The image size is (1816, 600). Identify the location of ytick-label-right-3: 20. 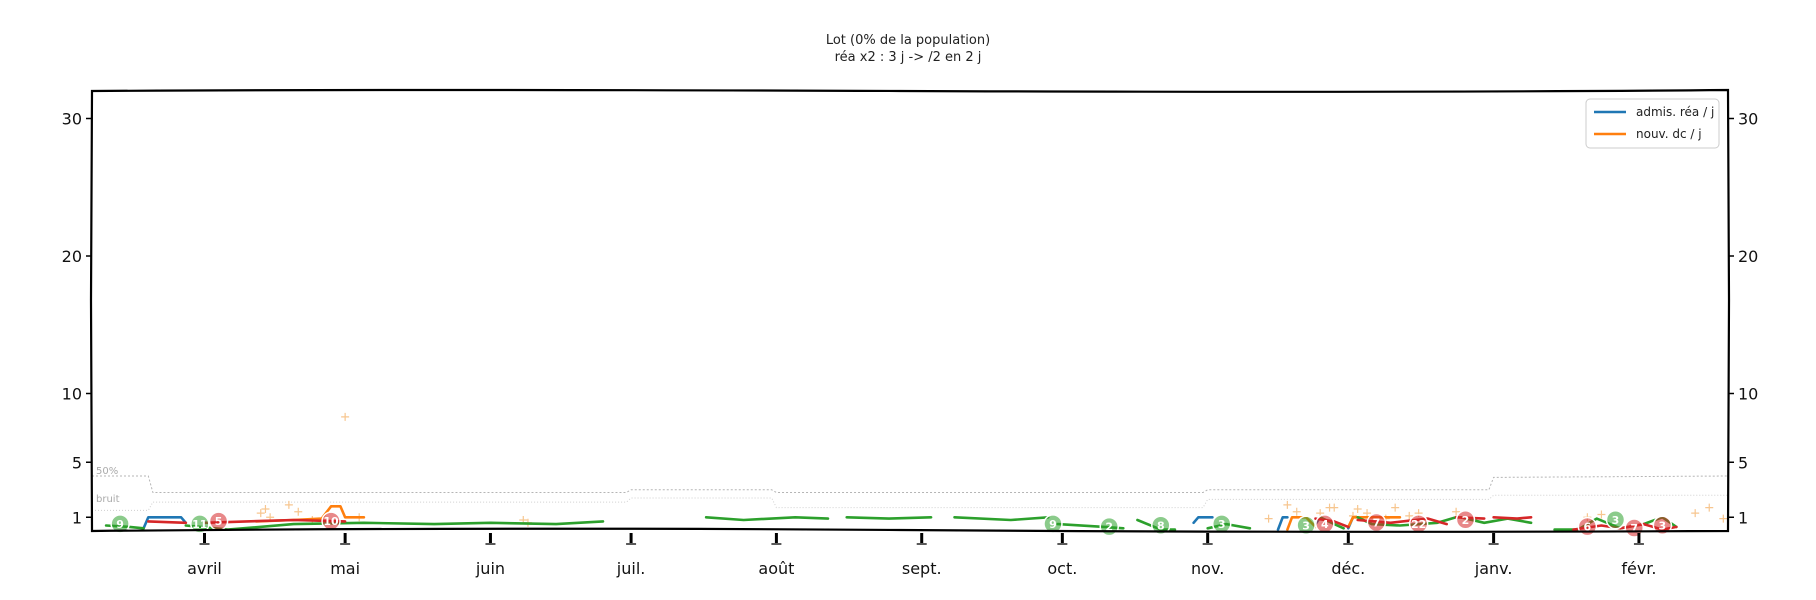
(1748, 256).